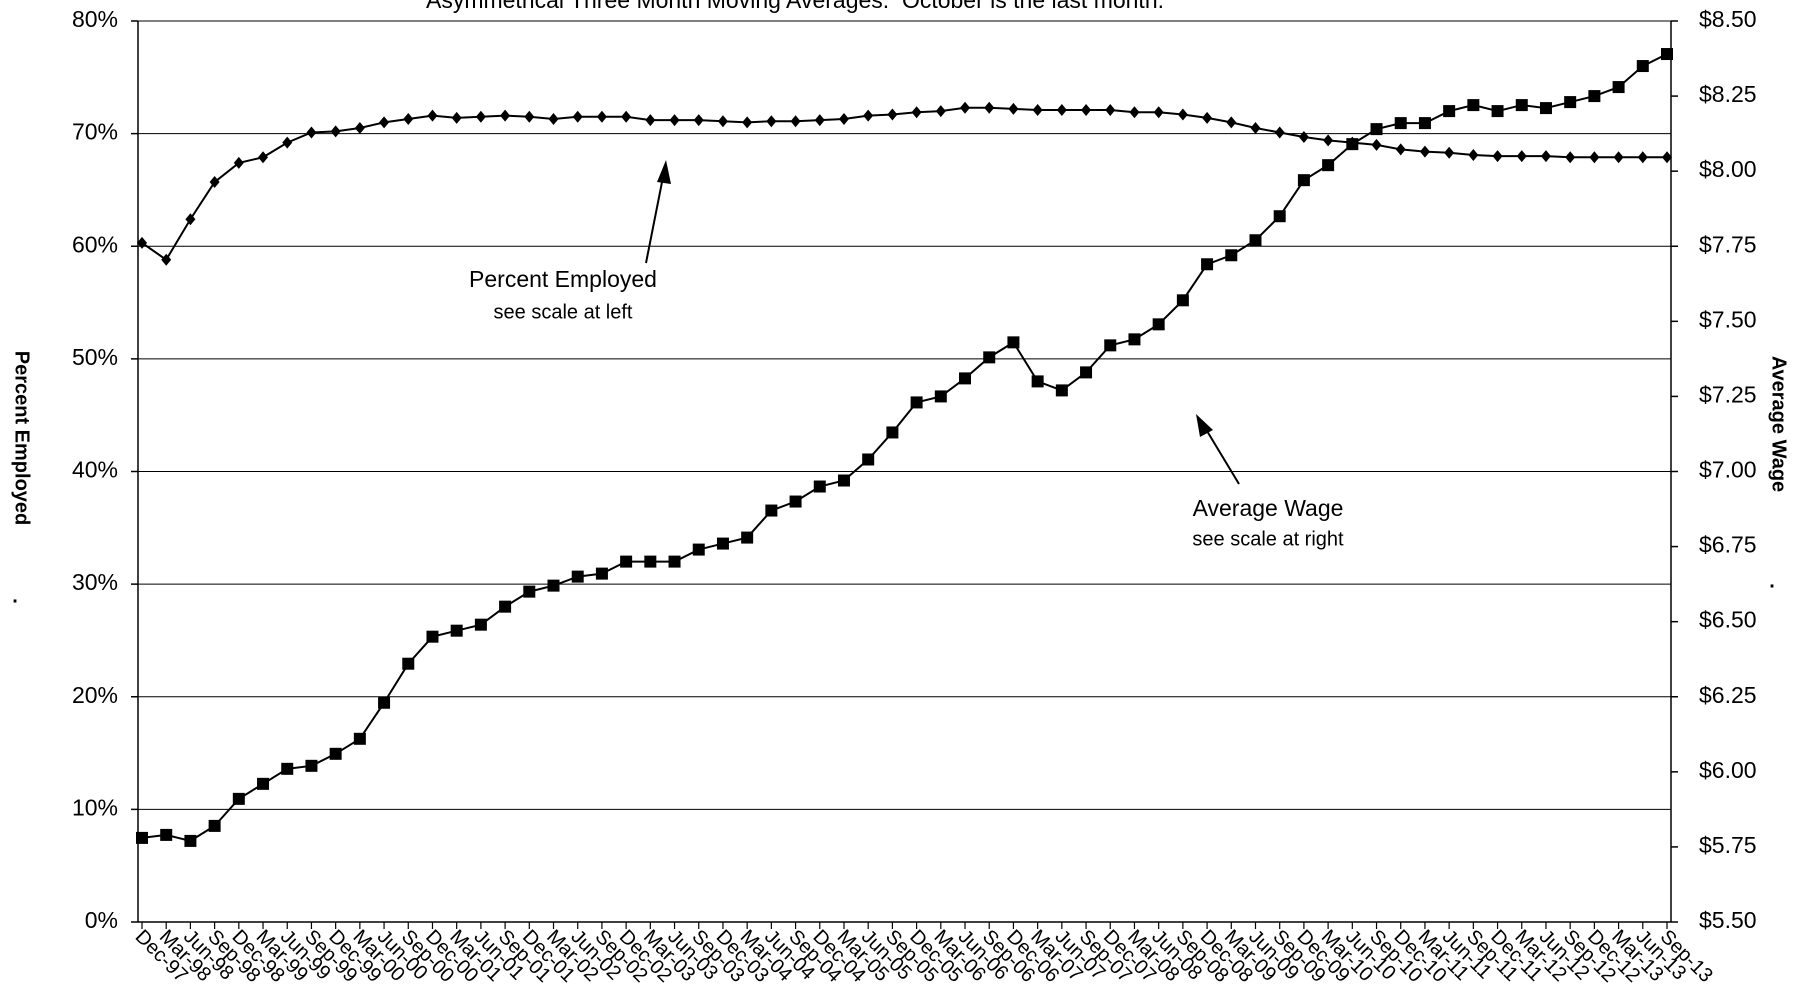  What do you see at coordinates (22, 438) in the screenshot?
I see `y-axis-title: Percent Employed` at bounding box center [22, 438].